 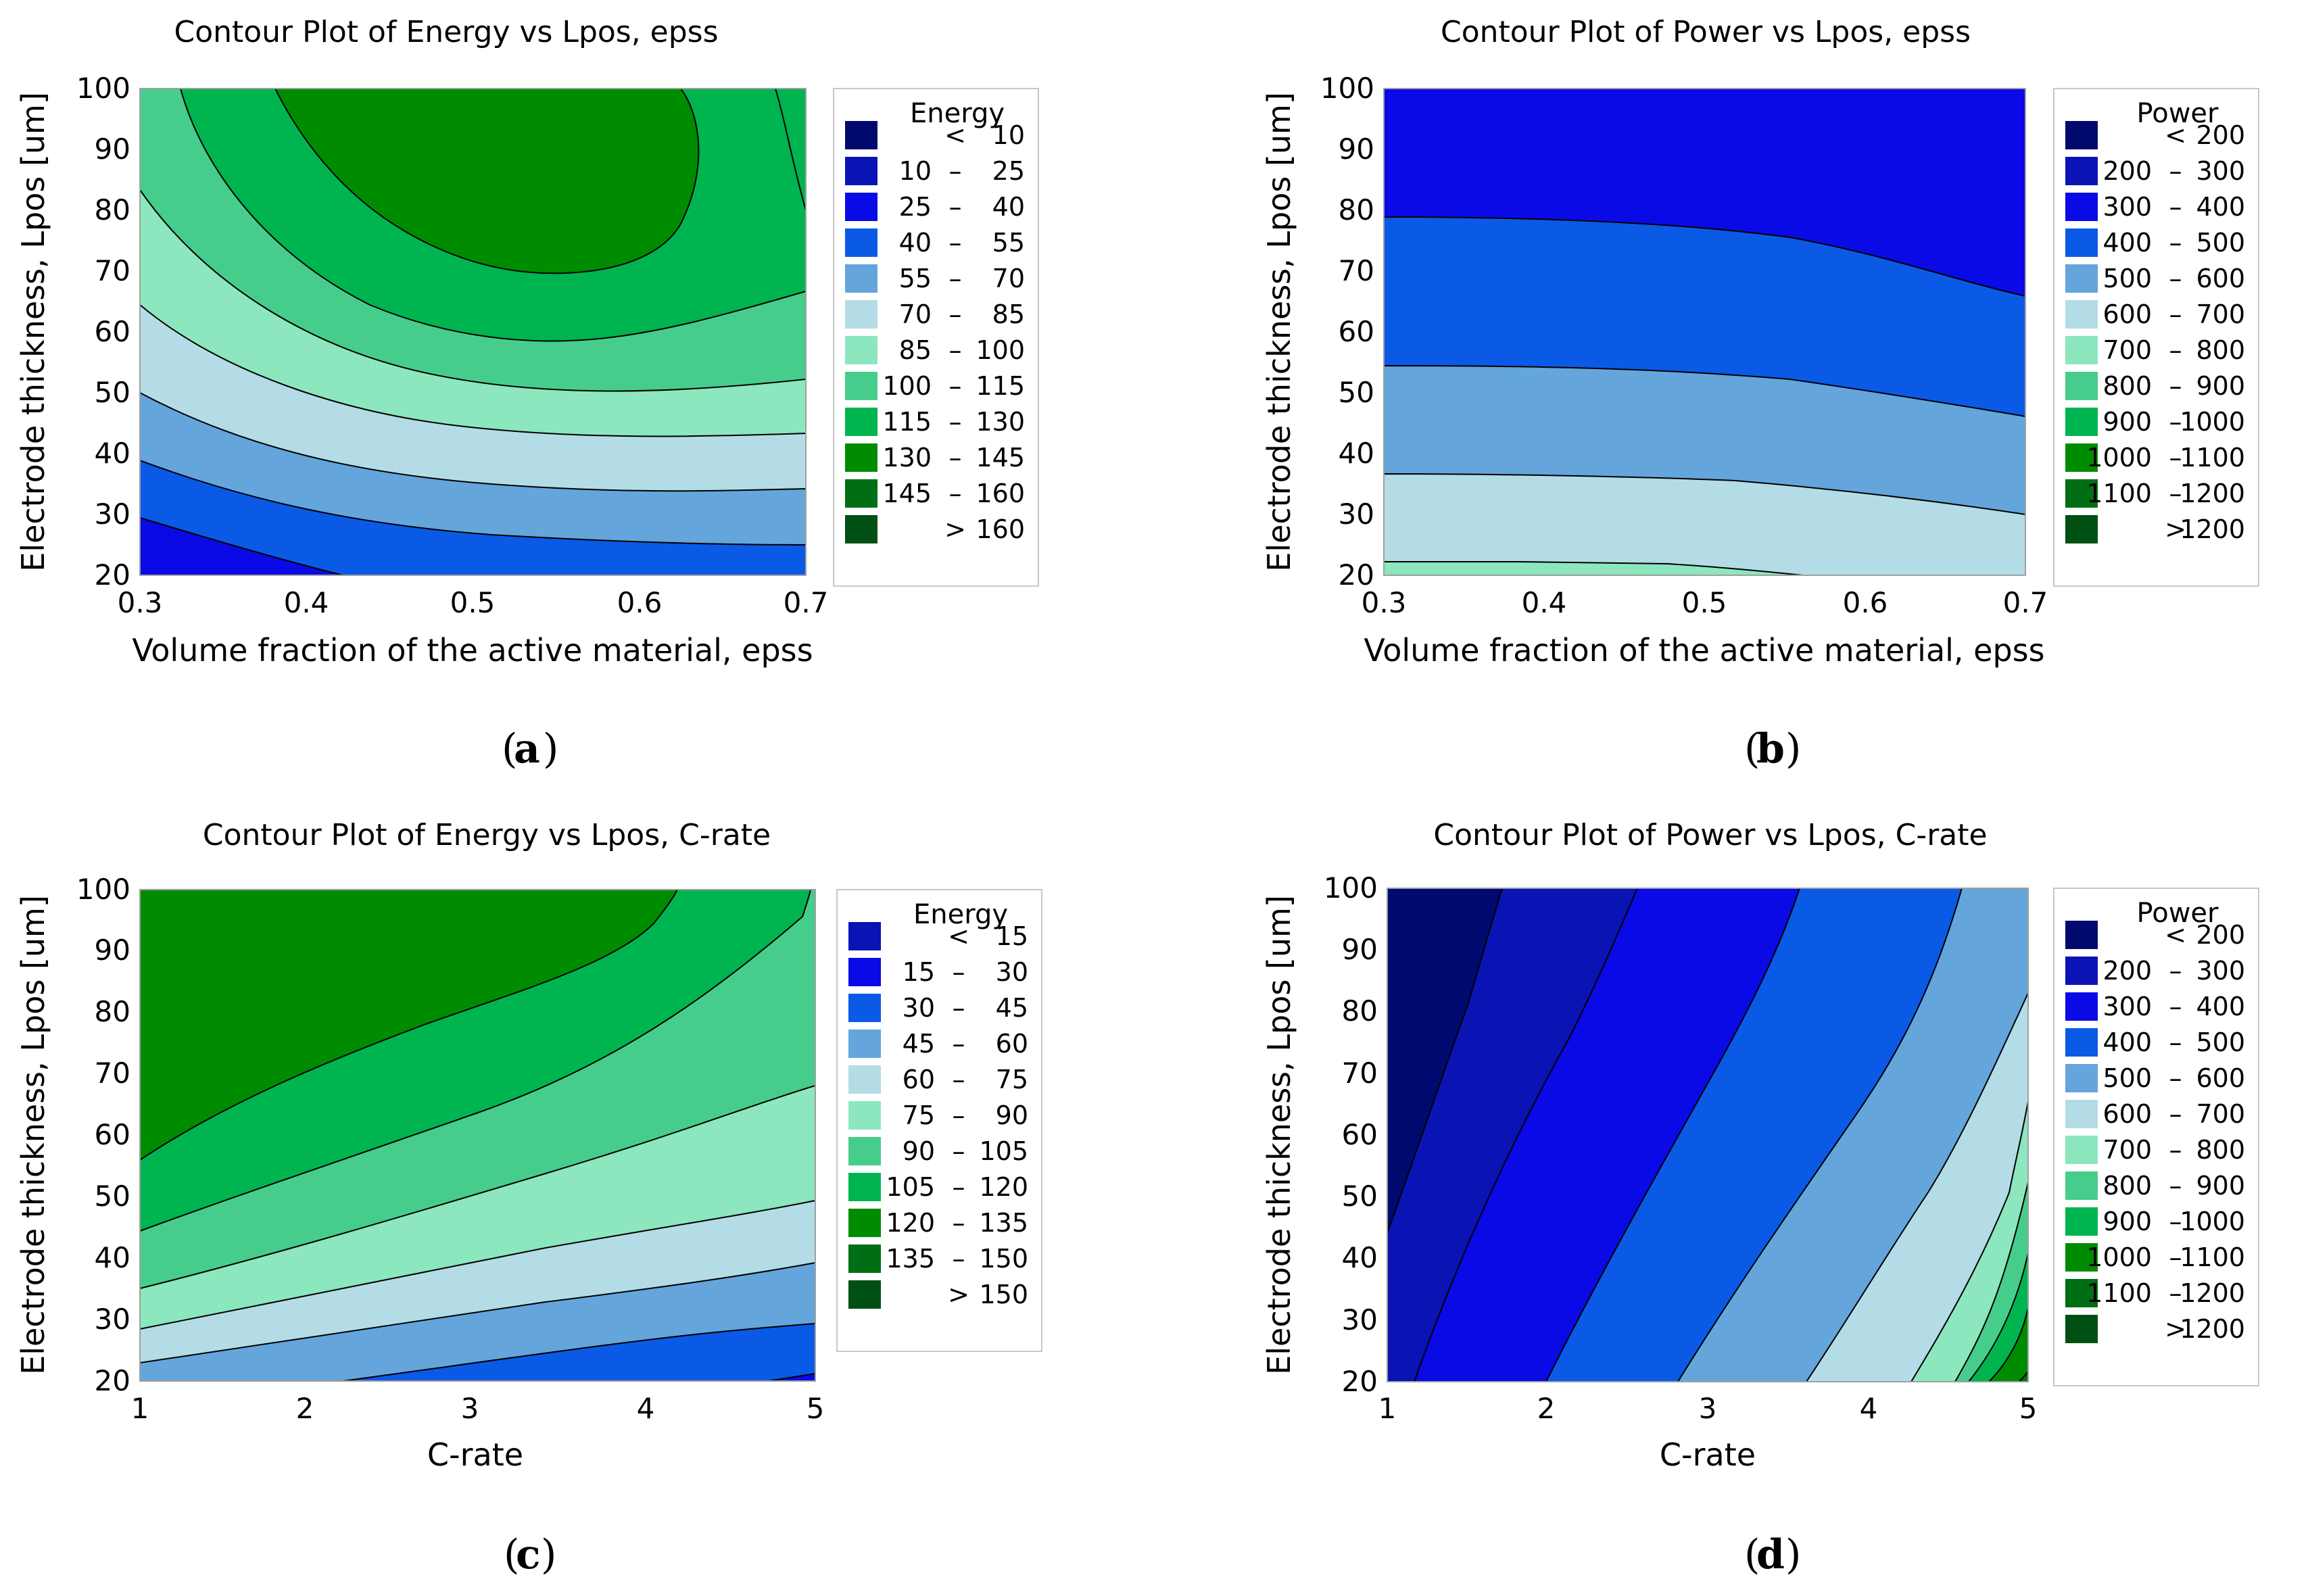 I want to click on legend-value: 135, so click(x=910, y=1259).